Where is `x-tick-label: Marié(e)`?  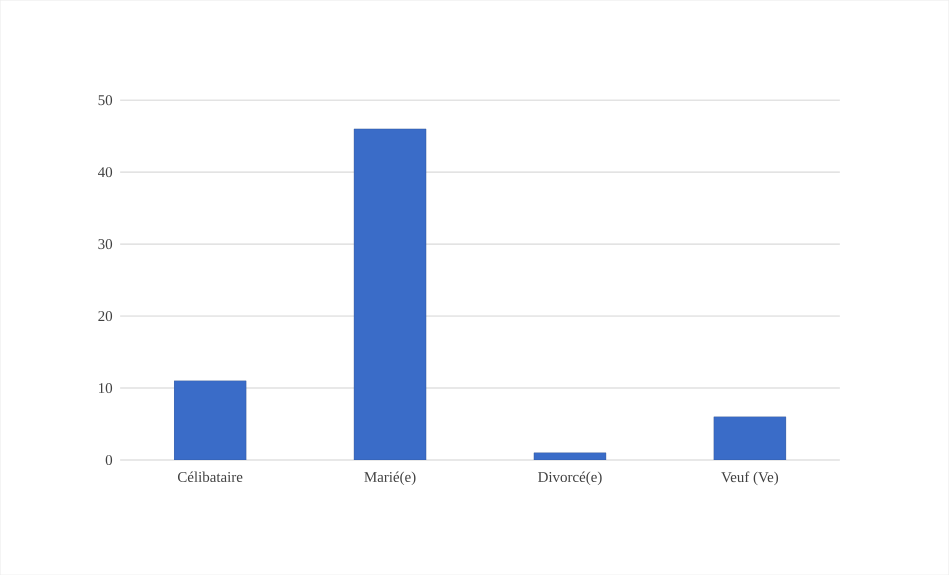 x-tick-label: Marié(e) is located at coordinates (390, 478).